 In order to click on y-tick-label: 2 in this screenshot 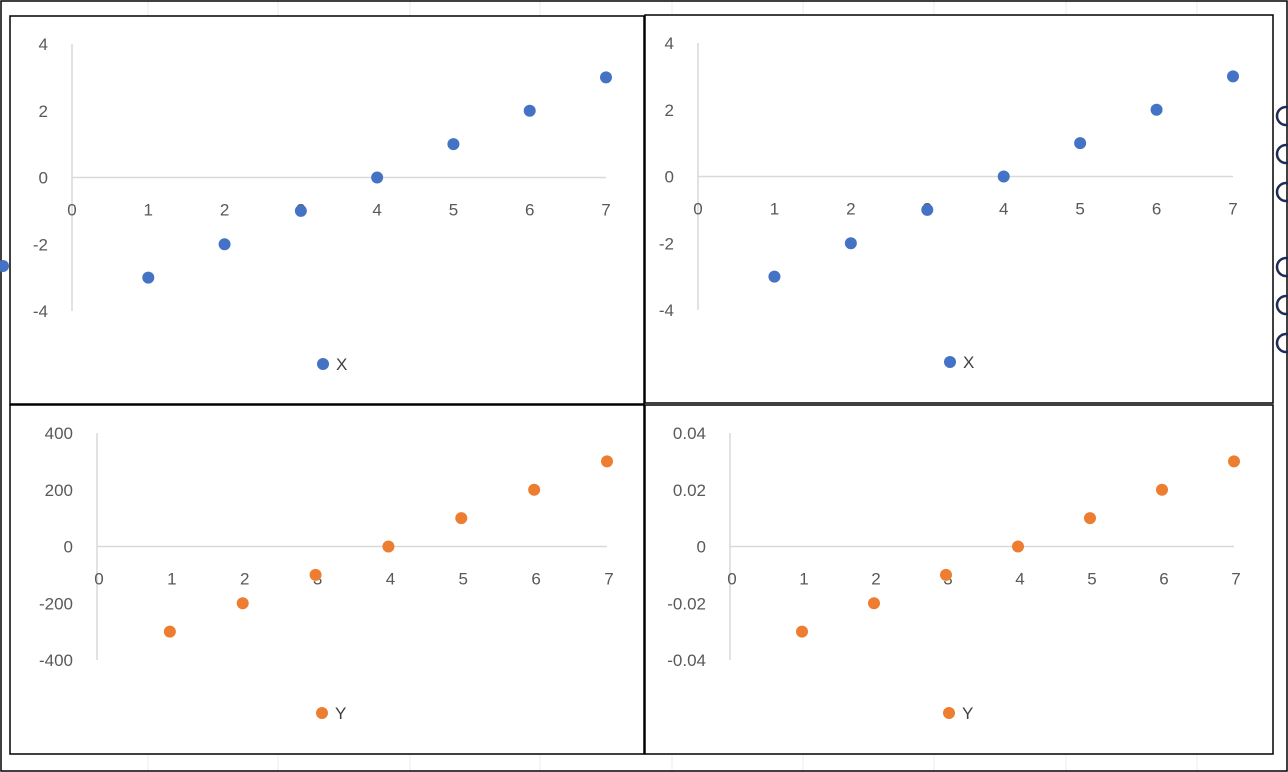, I will do `click(669, 110)`.